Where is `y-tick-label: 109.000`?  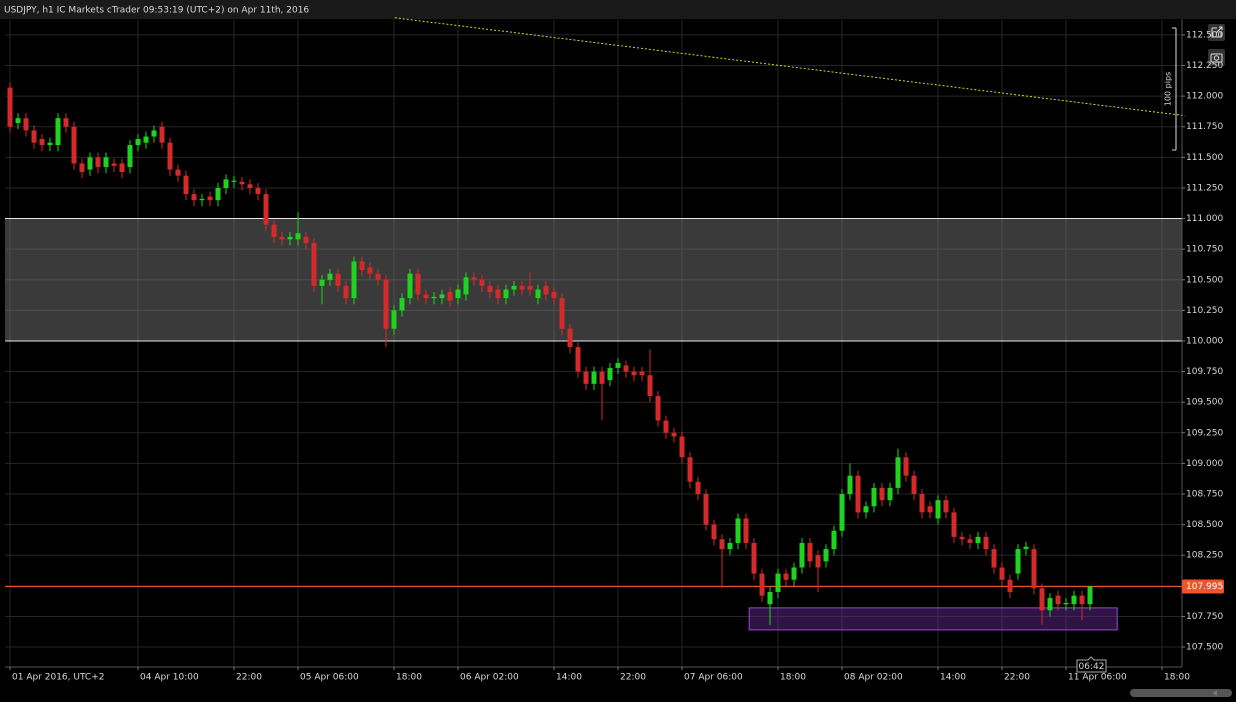 y-tick-label: 109.000 is located at coordinates (1204, 464).